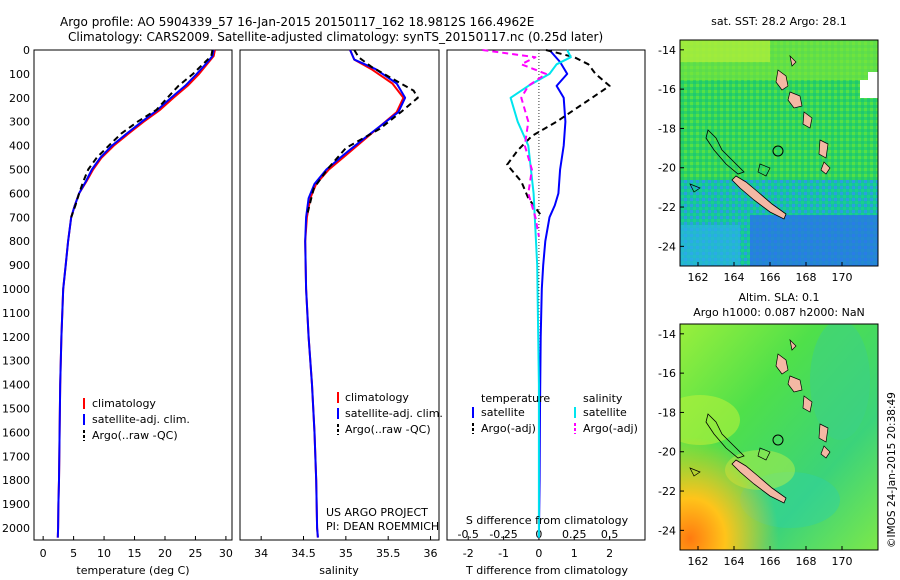 This screenshot has width=900, height=580. What do you see at coordinates (346, 553) in the screenshot?
I see `x-tick-label: 35` at bounding box center [346, 553].